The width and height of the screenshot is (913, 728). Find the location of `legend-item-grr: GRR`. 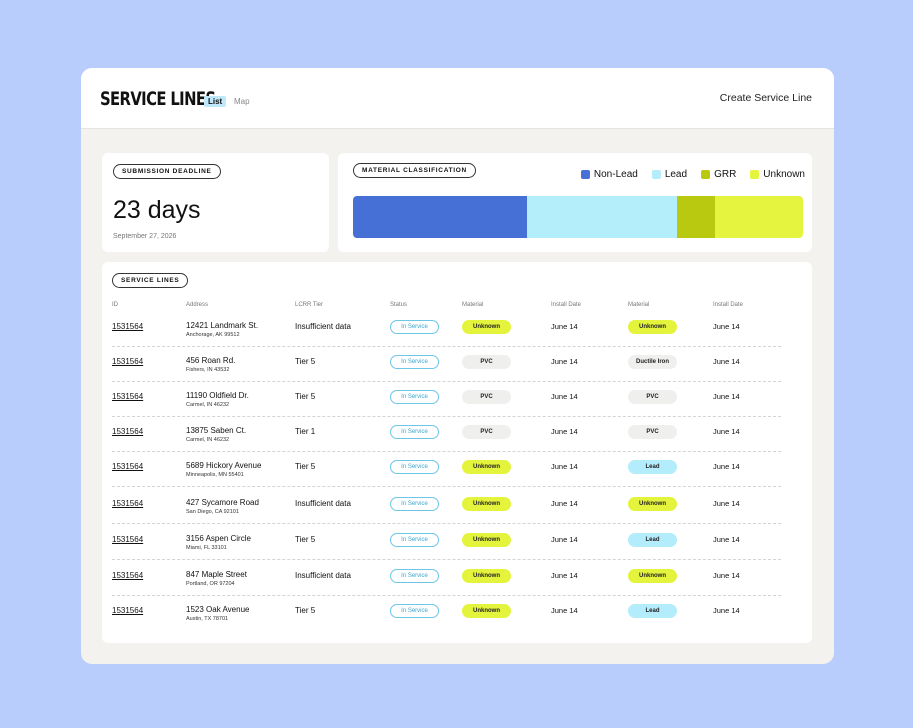

legend-item-grr: GRR is located at coordinates (718, 174).